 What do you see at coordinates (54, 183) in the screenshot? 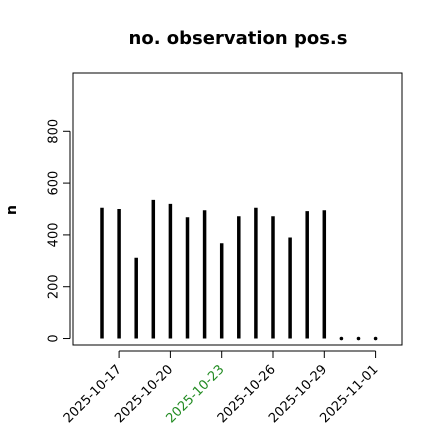
I see `y-tick-label: 600` at bounding box center [54, 183].